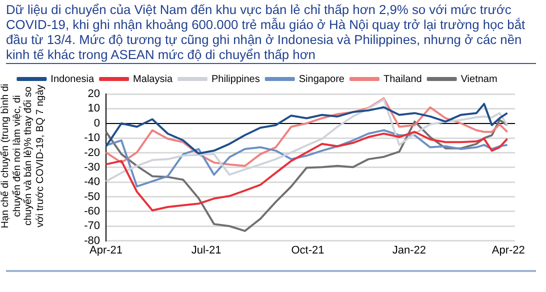  What do you see at coordinates (321, 79) in the screenshot?
I see `legend-label: Singapore` at bounding box center [321, 79].